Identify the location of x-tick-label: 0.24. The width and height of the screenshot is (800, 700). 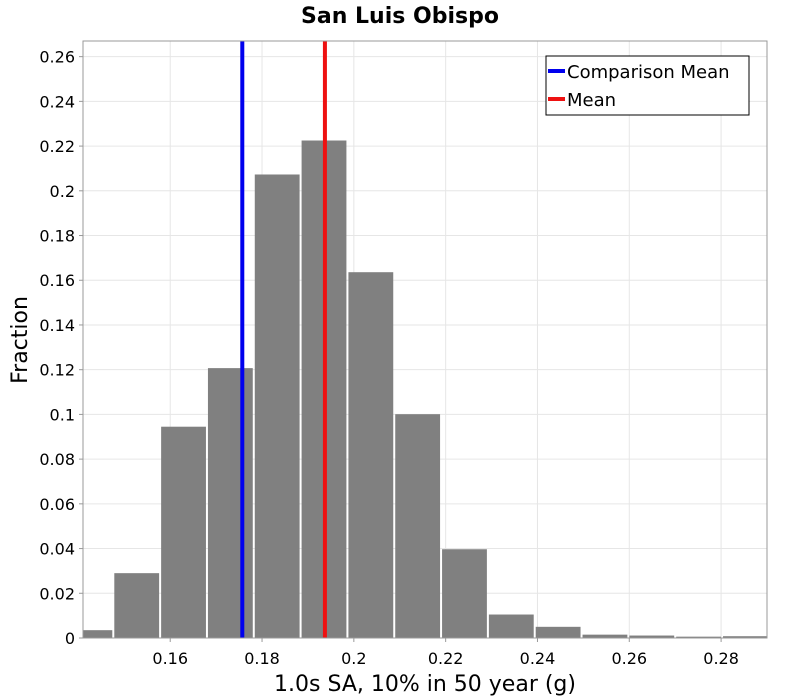
(538, 658).